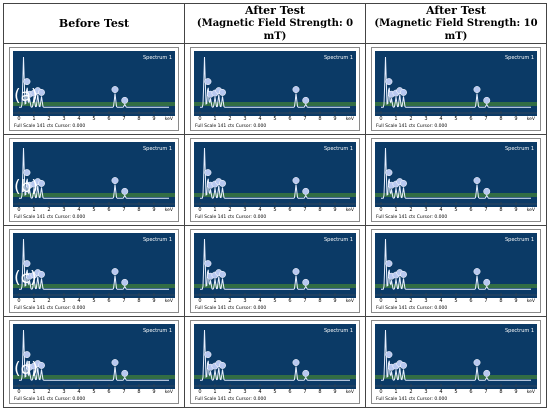 The width and height of the screenshot is (550, 408). Describe the element at coordinates (26, 369) in the screenshot. I see `row-label-d: (d)` at that location.